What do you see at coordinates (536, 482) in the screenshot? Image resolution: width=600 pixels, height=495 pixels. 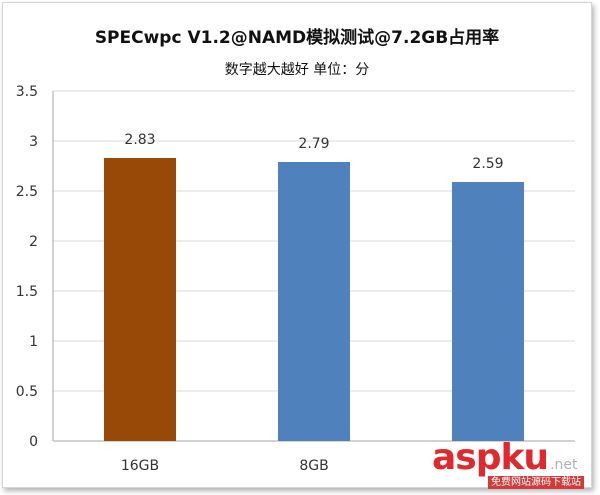 I see `watermark-caption: 免费网站源码下载站` at bounding box center [536, 482].